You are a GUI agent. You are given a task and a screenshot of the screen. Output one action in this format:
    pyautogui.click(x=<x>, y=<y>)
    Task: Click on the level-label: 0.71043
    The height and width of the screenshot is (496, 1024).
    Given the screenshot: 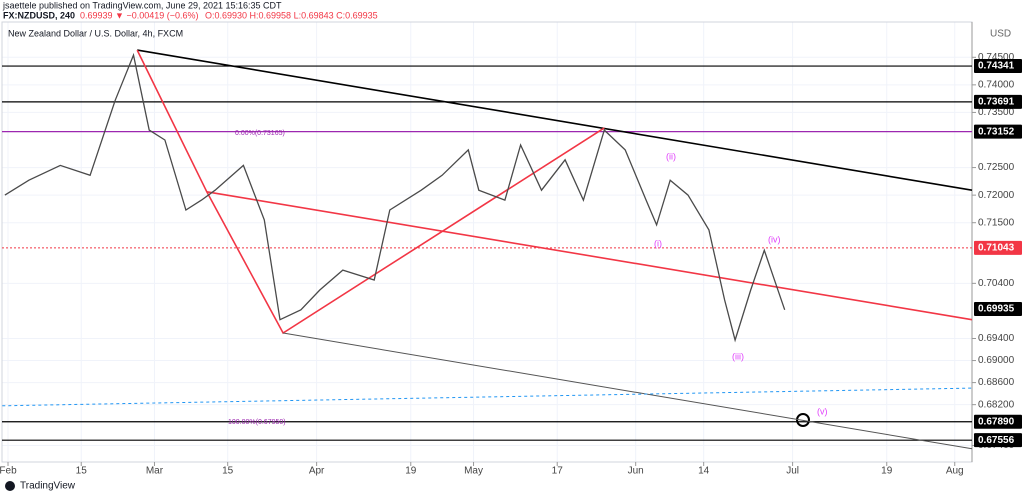 What is the action you would take?
    pyautogui.click(x=996, y=248)
    